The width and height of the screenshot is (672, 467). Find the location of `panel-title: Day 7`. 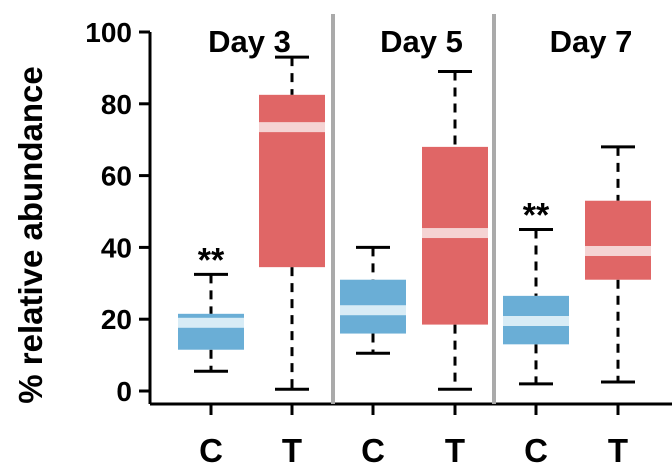

panel-title: Day 7 is located at coordinates (591, 41).